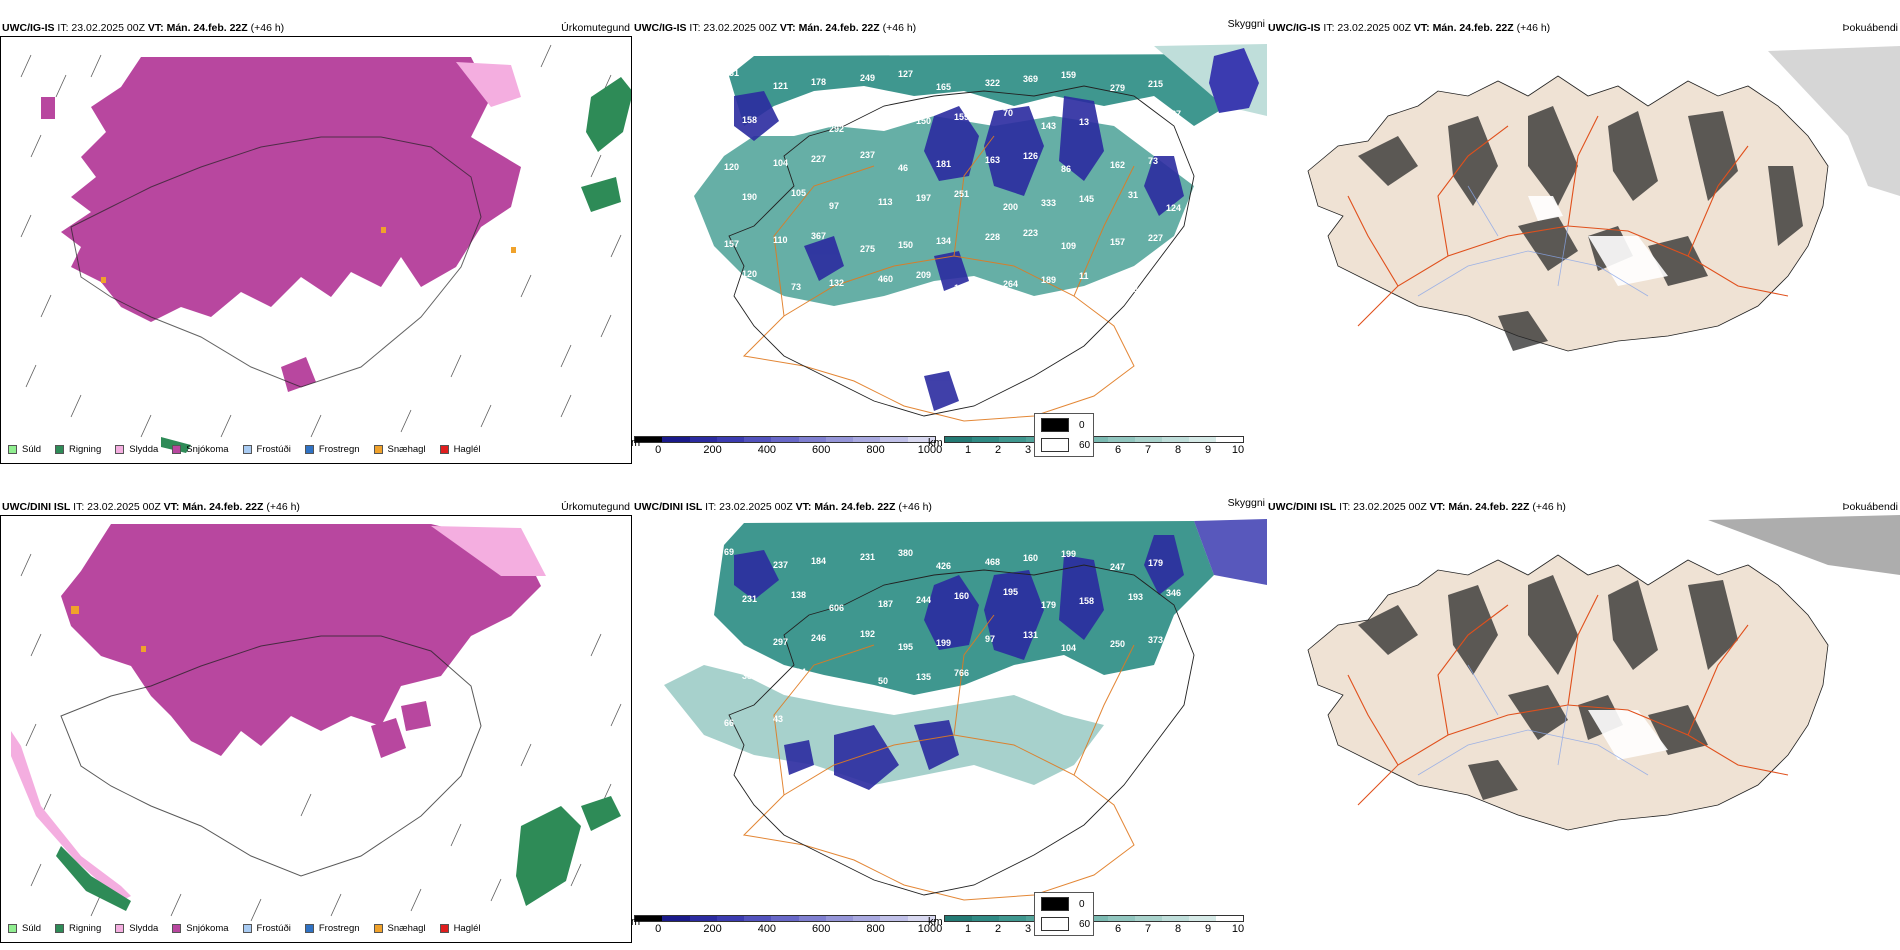 This screenshot has width=1900, height=950. Describe the element at coordinates (85, 928) in the screenshot. I see `legend-label: Rigning` at that location.